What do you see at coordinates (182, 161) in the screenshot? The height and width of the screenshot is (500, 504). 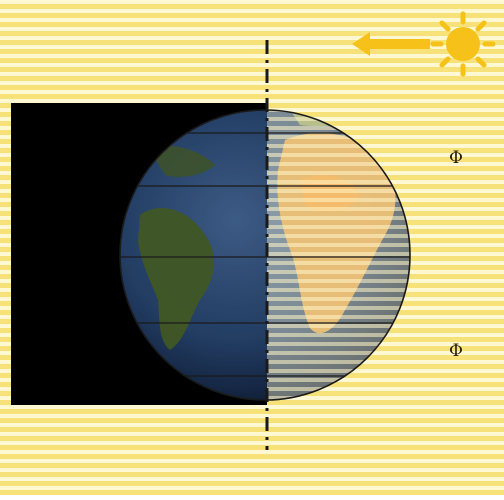 I see `north-america-landmass` at bounding box center [182, 161].